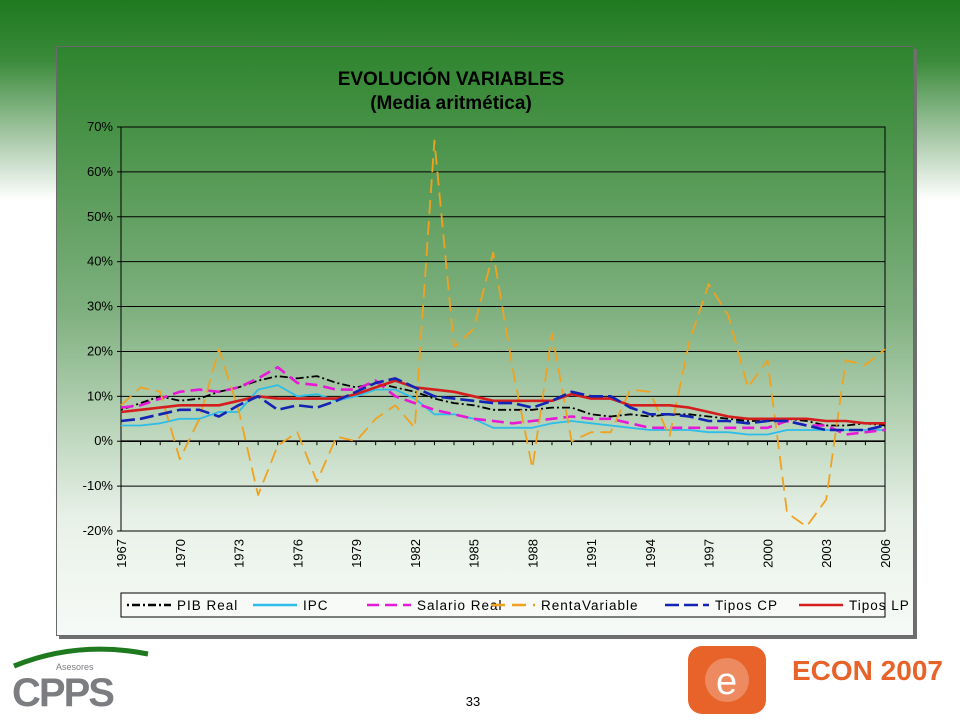 Image resolution: width=960 pixels, height=720 pixels. What do you see at coordinates (100, 216) in the screenshot?
I see `y-tick-label: 50%` at bounding box center [100, 216].